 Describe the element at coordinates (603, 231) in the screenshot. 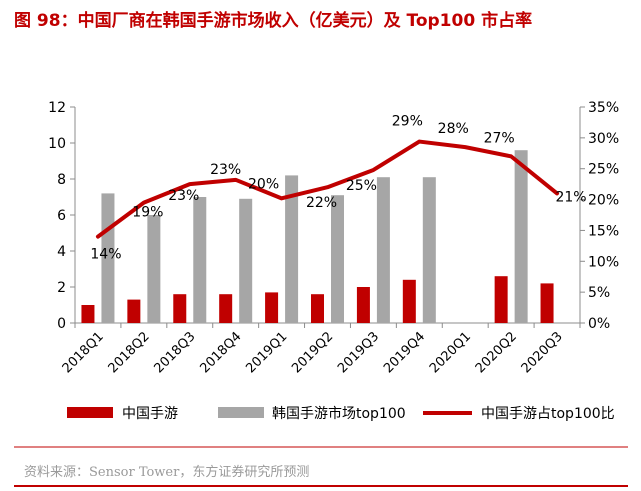

I see `y-right-tick-label: 15%` at that location.